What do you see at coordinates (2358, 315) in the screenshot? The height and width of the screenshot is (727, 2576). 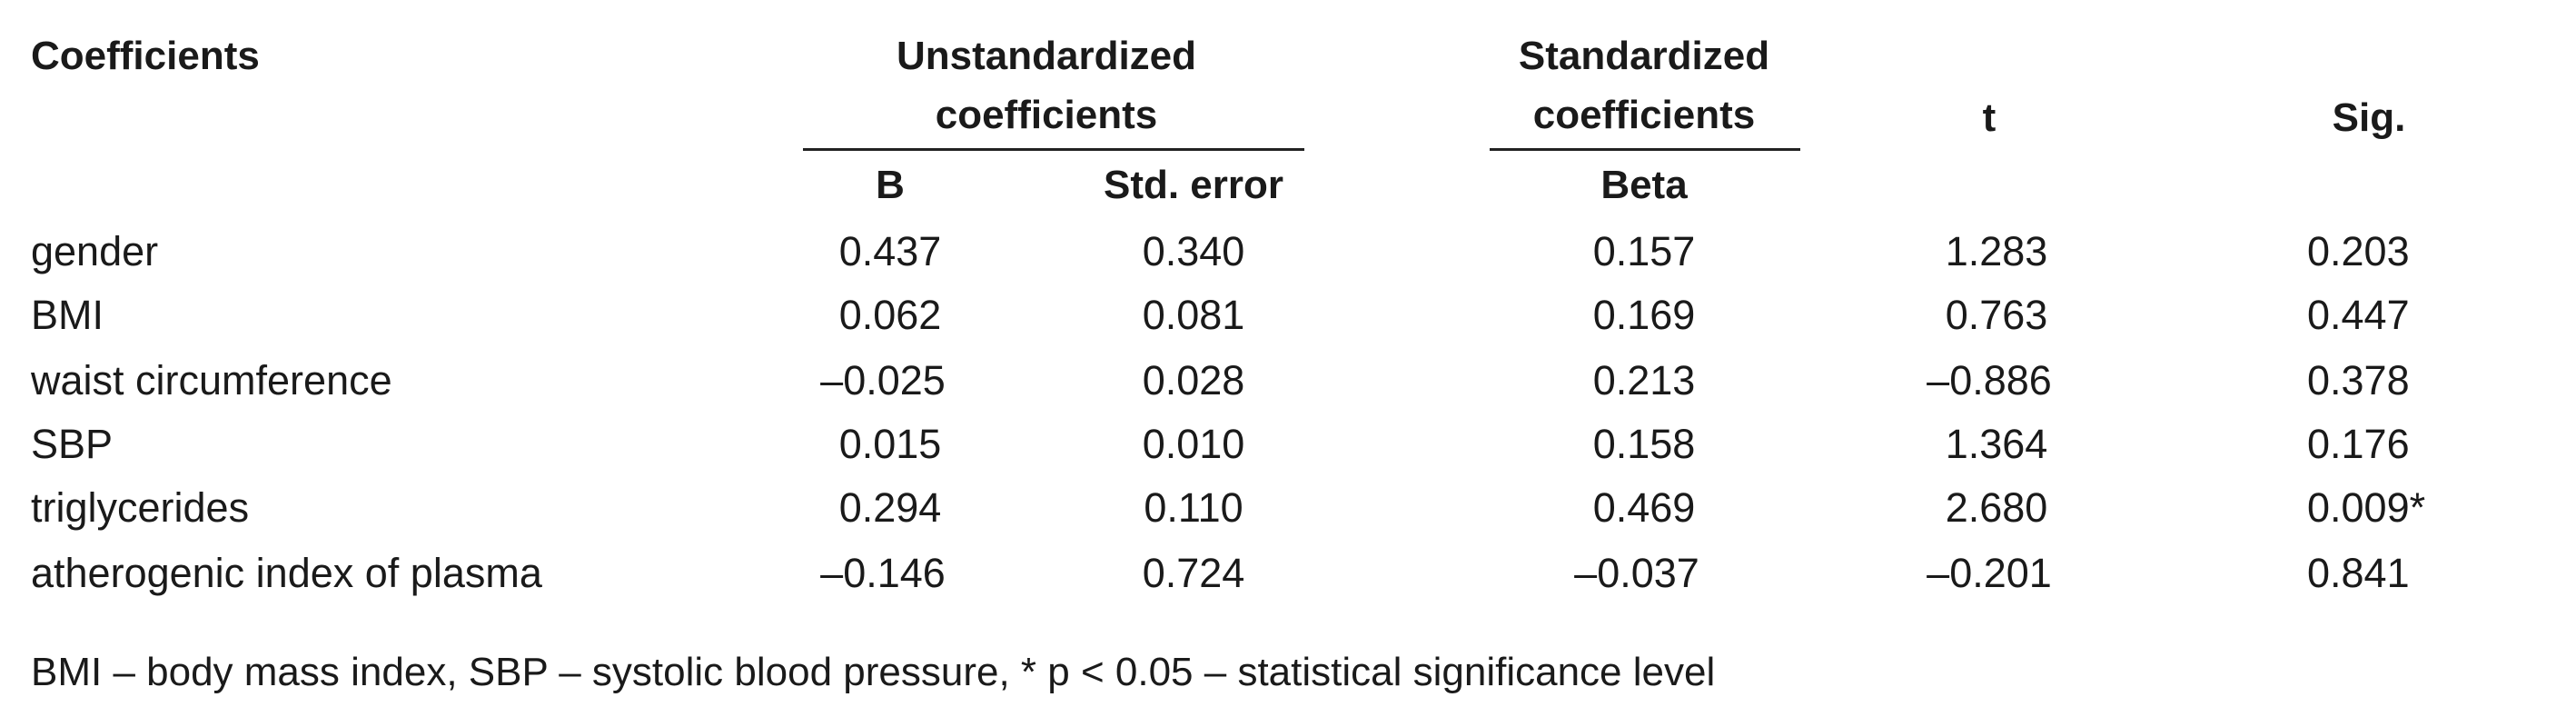 I see `cell-sig: 0.447` at bounding box center [2358, 315].